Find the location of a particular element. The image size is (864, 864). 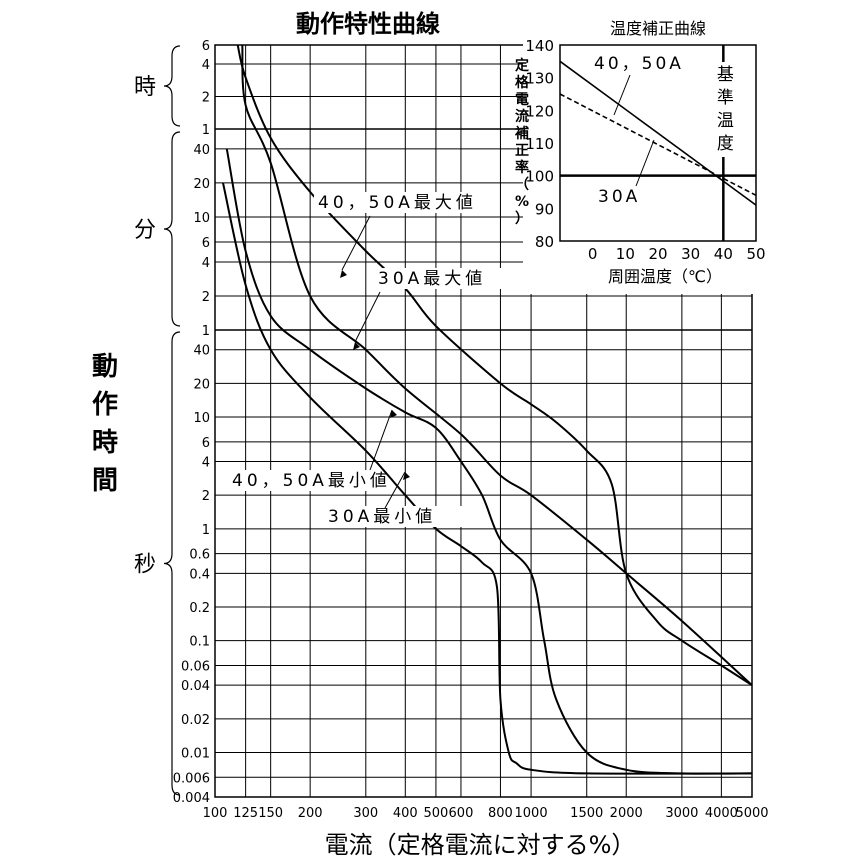

x-tick-label: 100 is located at coordinates (215, 813).